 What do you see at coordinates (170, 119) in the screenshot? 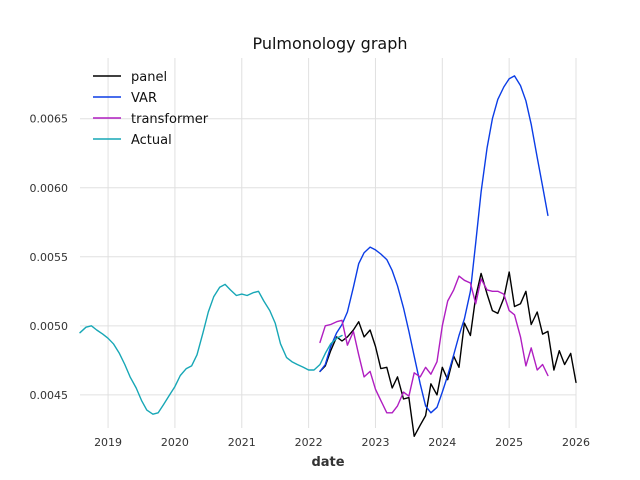
I see `legend-label: transformer` at bounding box center [170, 119].